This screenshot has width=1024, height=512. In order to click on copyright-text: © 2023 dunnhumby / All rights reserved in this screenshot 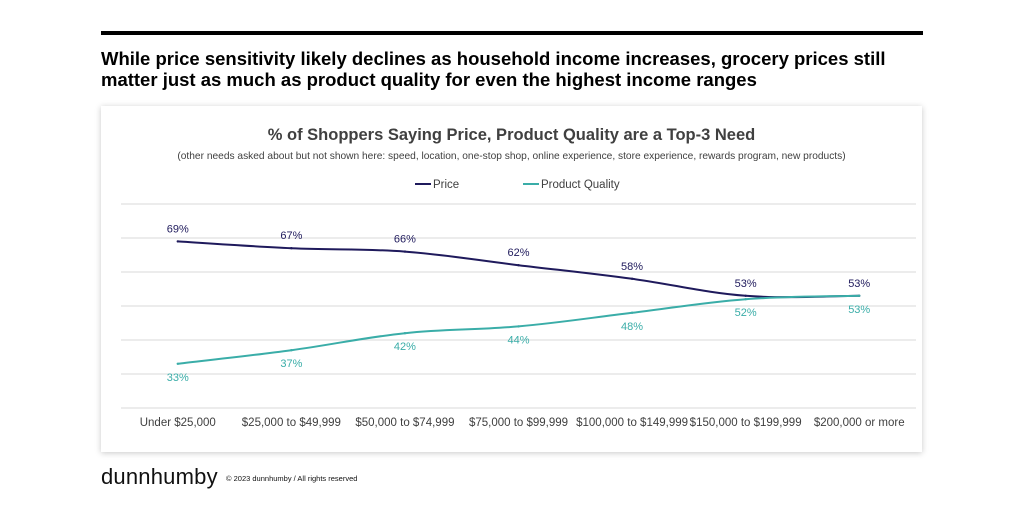, I will do `click(292, 478)`.